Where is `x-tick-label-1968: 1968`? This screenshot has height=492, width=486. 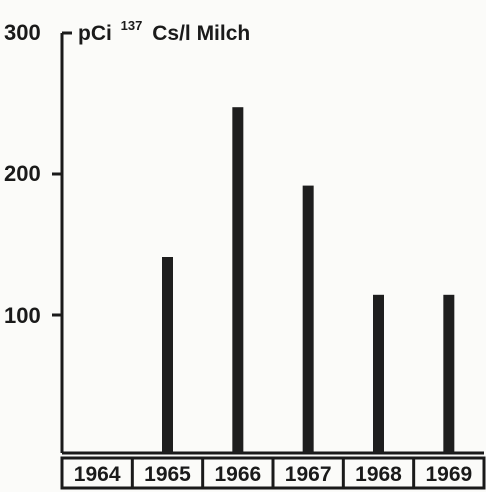 x-tick-label-1968: 1968 is located at coordinates (378, 474).